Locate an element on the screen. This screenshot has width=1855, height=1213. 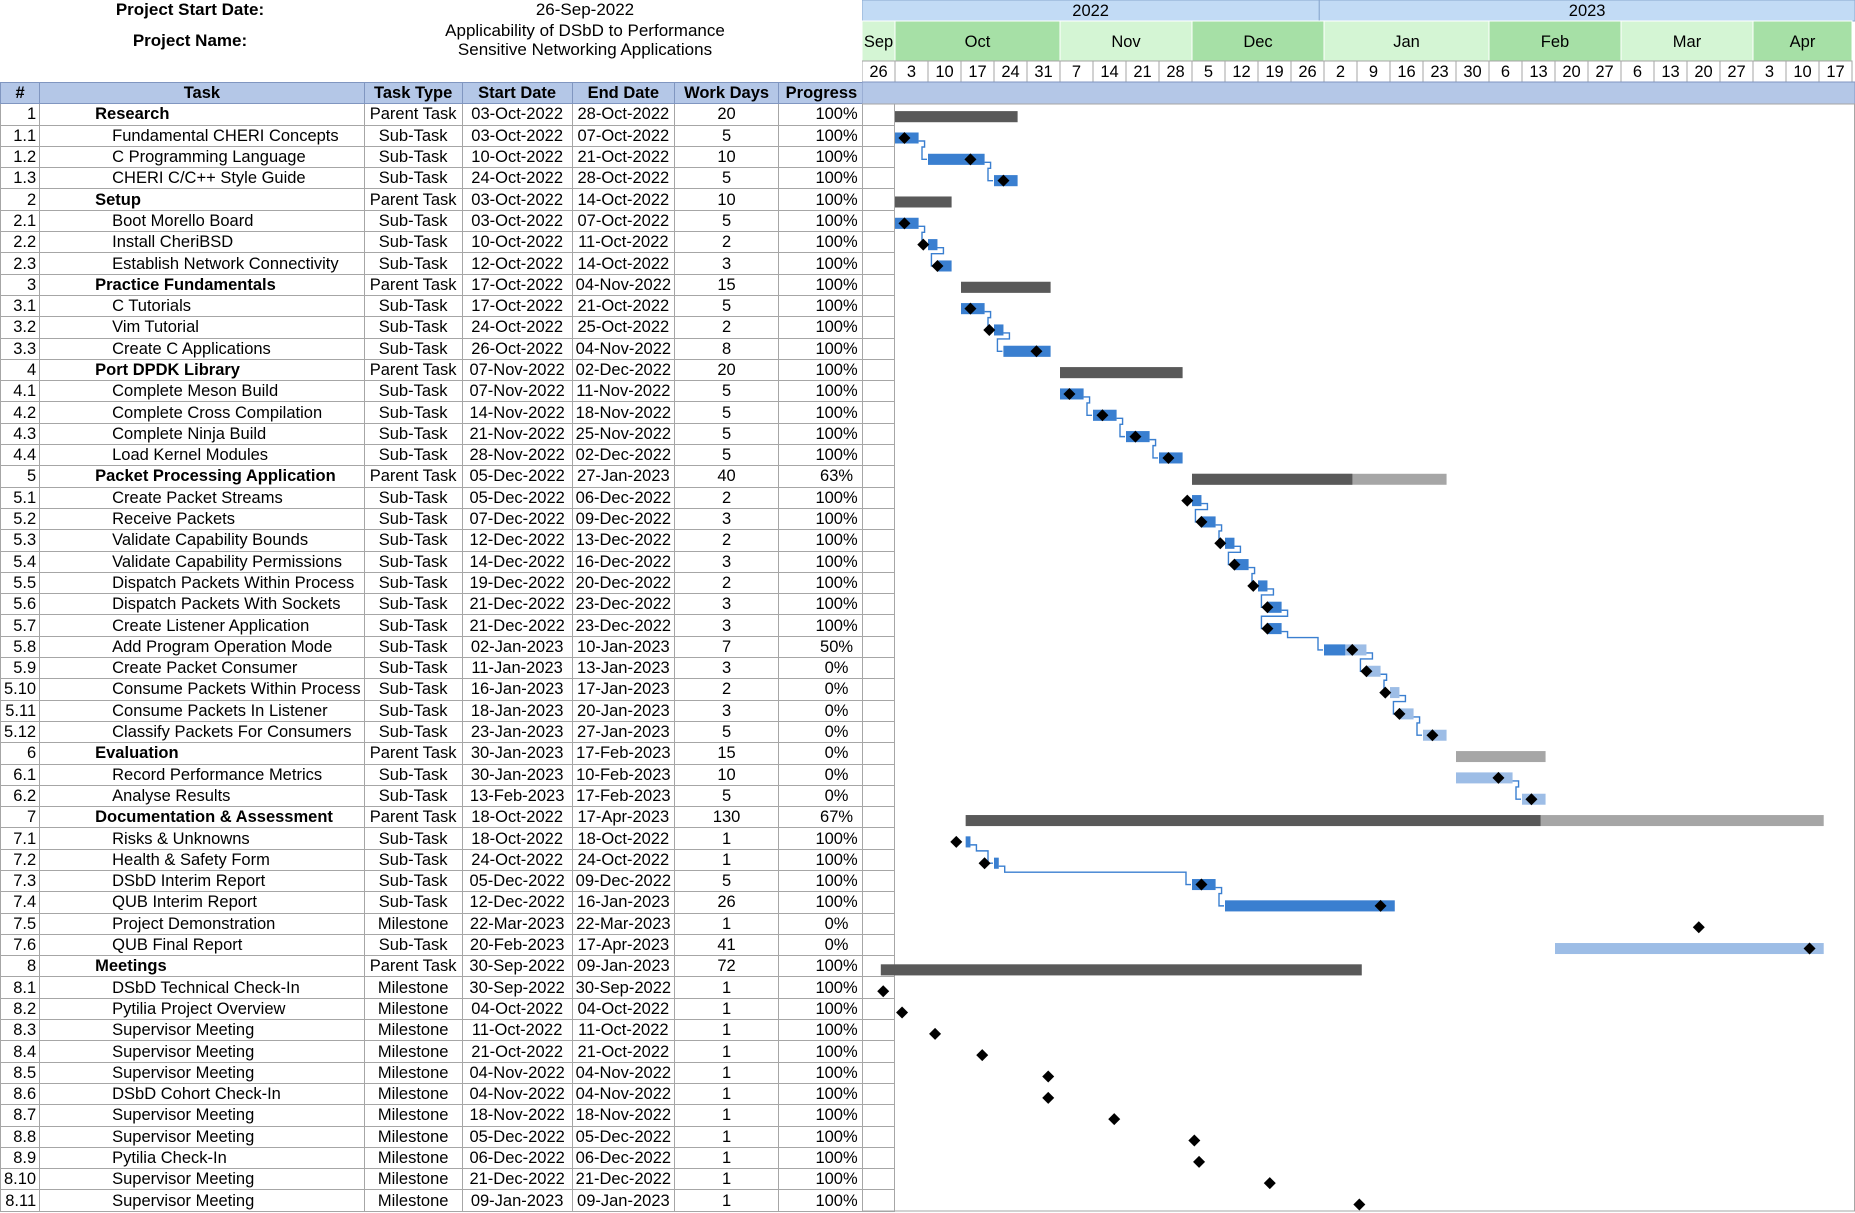
task-end-cell: 11-Oct-2022 is located at coordinates (623, 242).